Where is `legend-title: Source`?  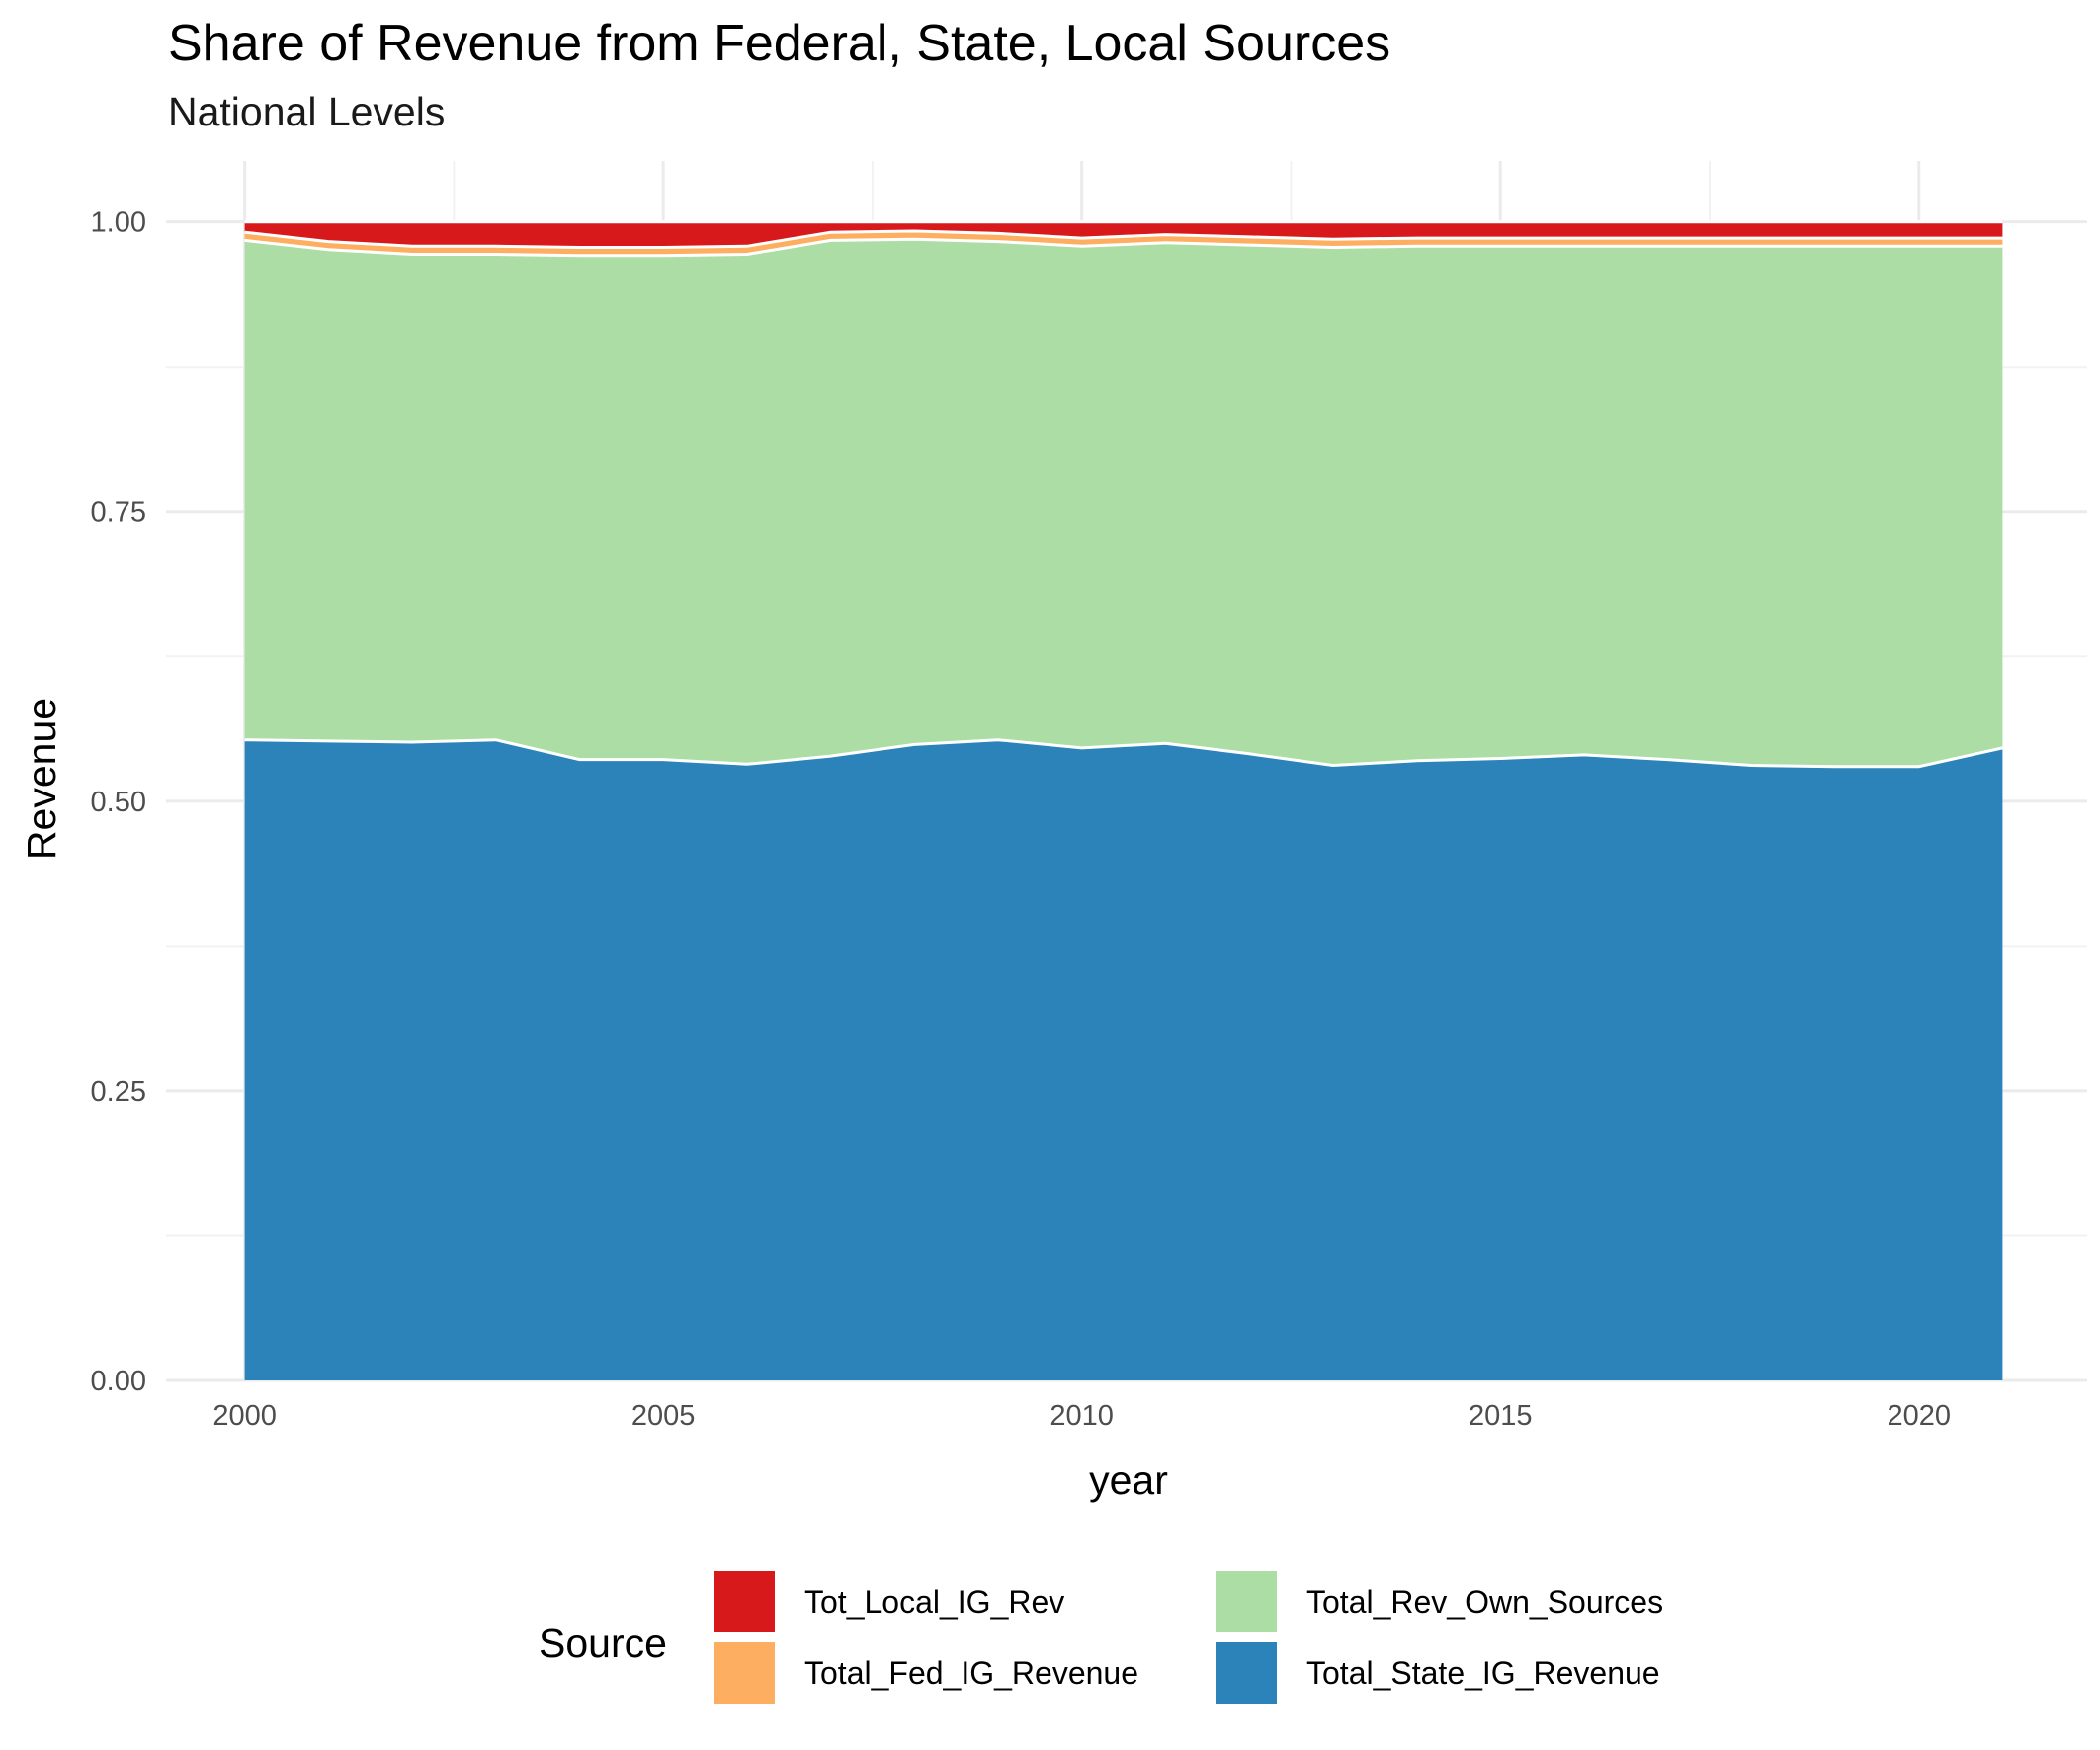 legend-title: Source is located at coordinates (603, 1643).